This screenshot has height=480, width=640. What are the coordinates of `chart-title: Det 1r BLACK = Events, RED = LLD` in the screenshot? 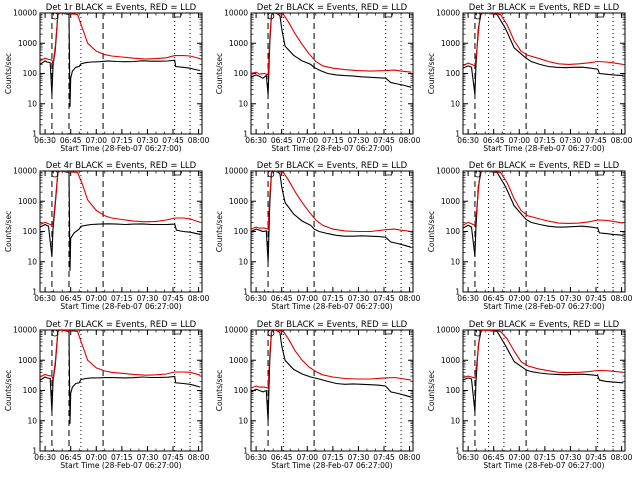 It's located at (121, 8).